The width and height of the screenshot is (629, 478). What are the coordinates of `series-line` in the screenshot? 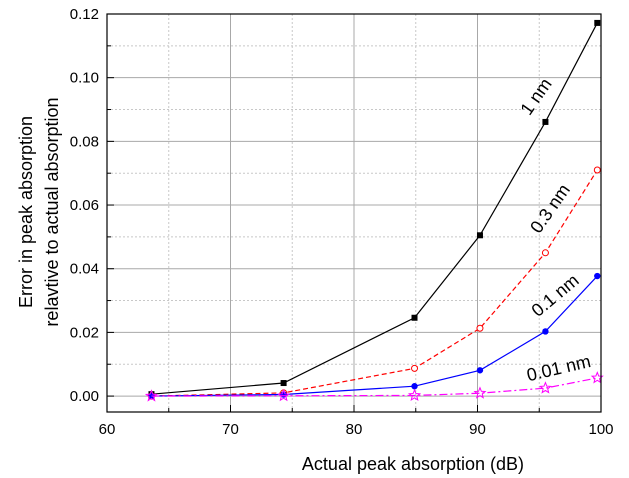 It's located at (374, 387).